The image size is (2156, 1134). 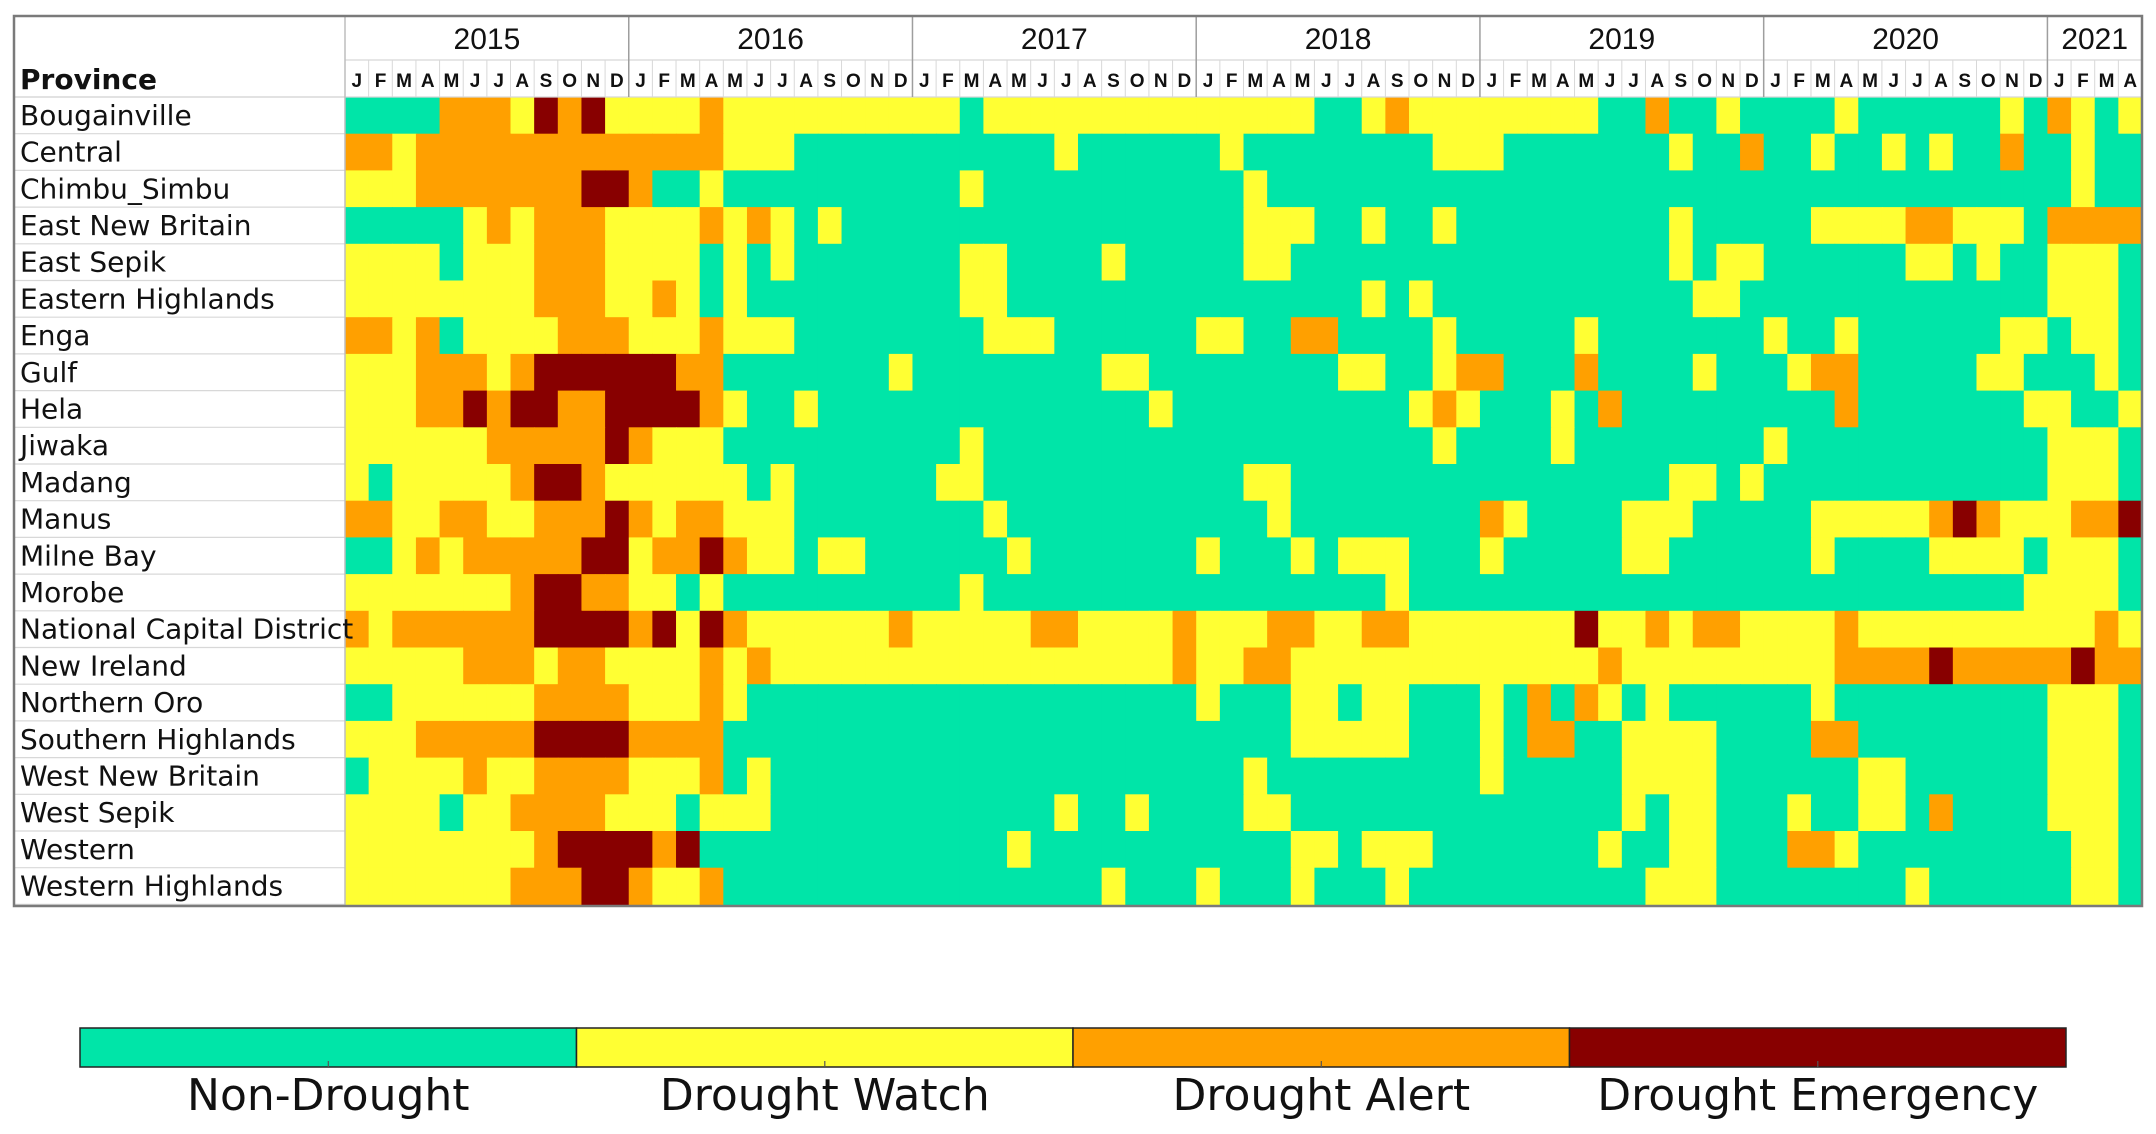 I want to click on legend-swatch, so click(x=1817, y=1047).